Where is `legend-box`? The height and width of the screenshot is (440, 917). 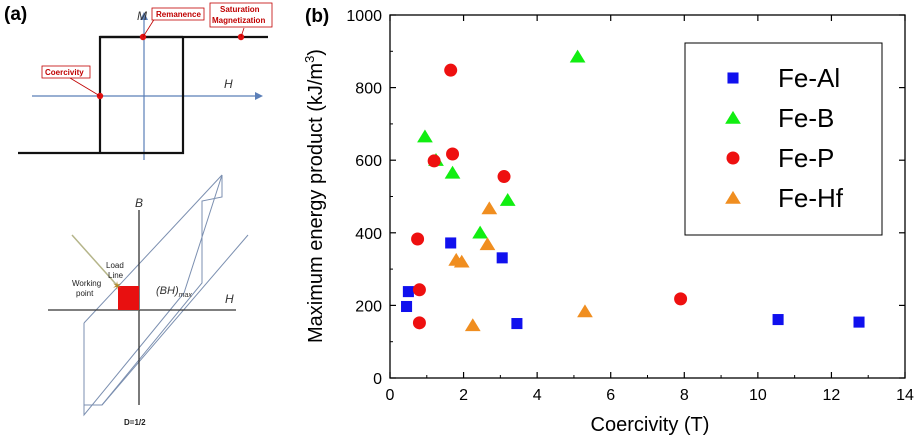 legend-box is located at coordinates (783, 139).